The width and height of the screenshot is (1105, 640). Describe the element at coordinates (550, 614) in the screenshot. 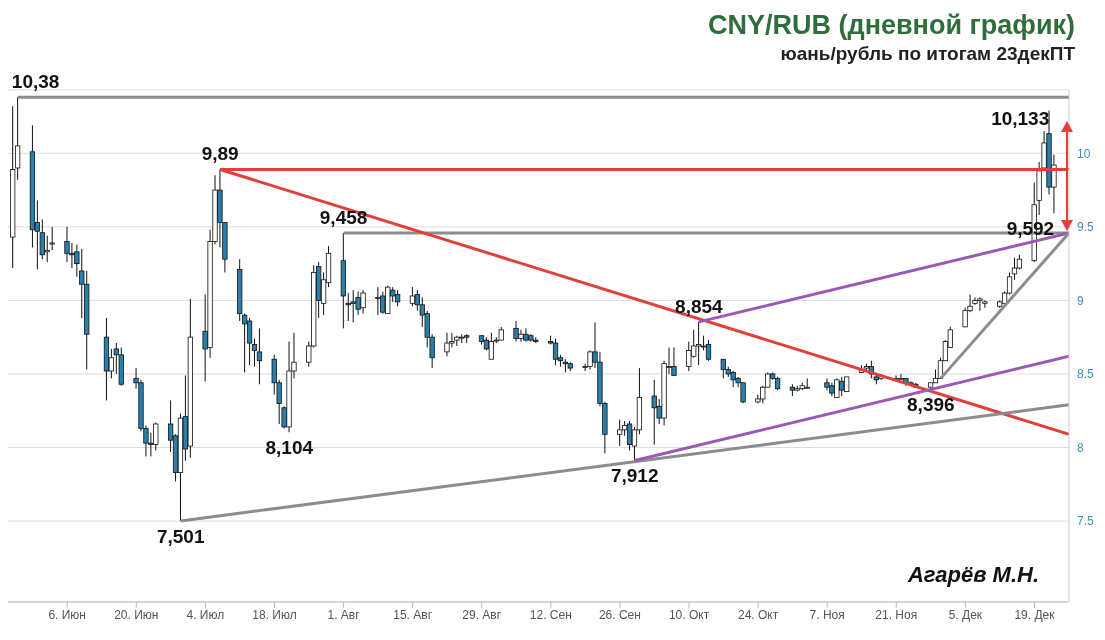

I see `x-tick-label: 12. Сен` at that location.